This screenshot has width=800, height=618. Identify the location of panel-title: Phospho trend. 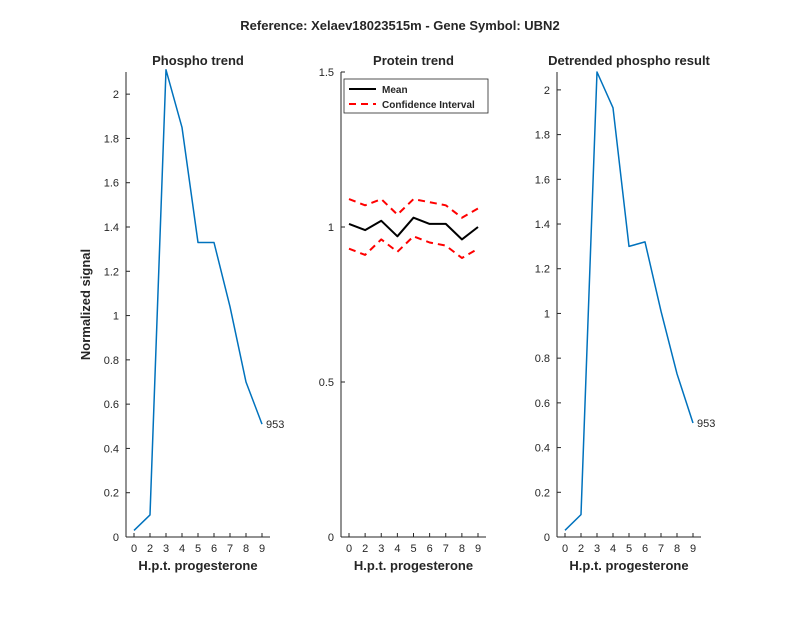
(198, 60).